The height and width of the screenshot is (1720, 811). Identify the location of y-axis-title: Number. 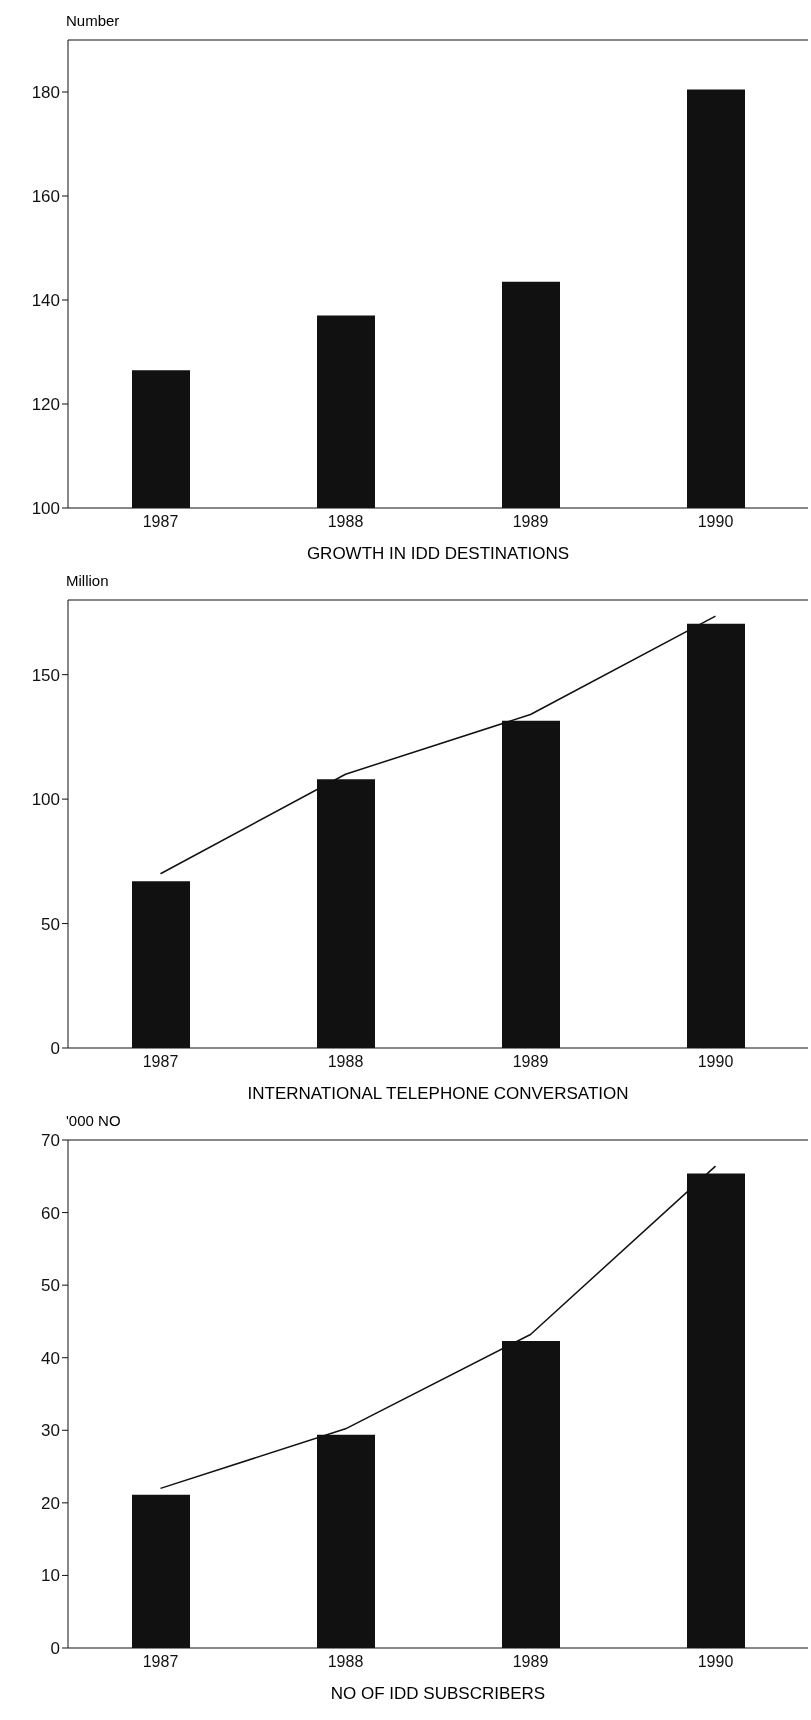
(93, 20).